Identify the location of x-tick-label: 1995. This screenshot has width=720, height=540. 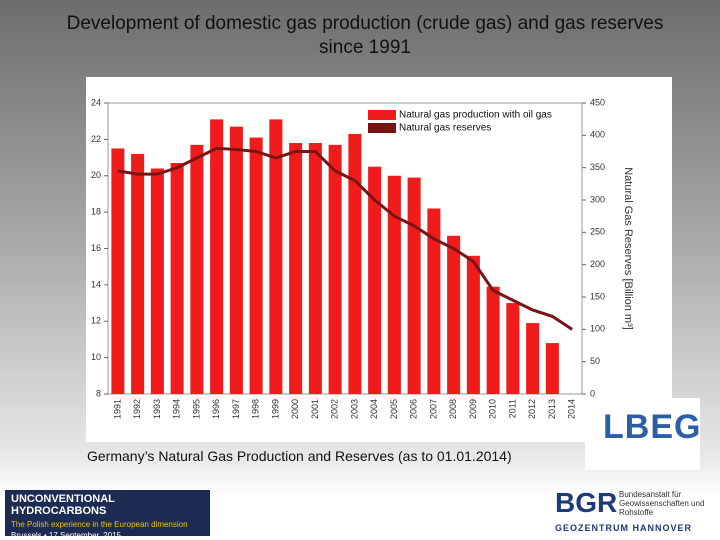
(196, 409).